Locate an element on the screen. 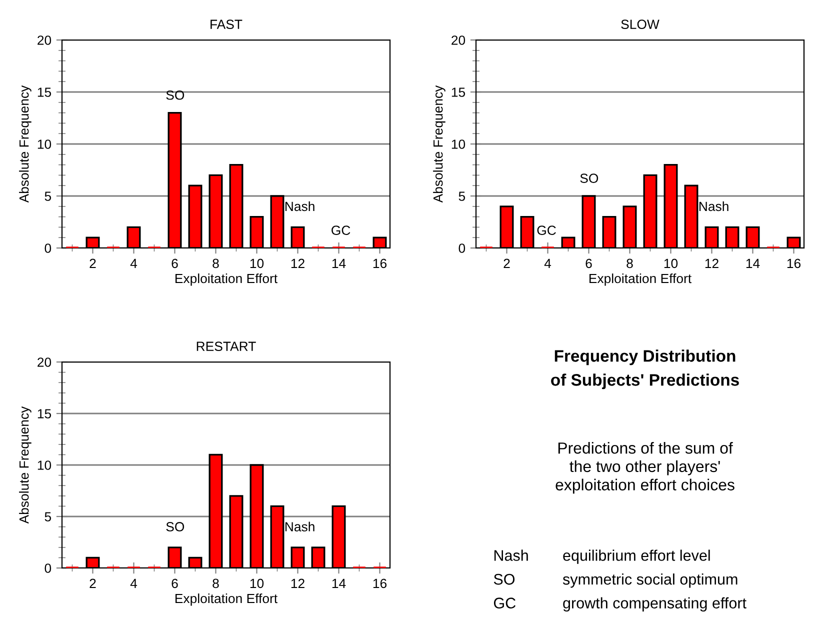  text: GC is located at coordinates (505, 603).